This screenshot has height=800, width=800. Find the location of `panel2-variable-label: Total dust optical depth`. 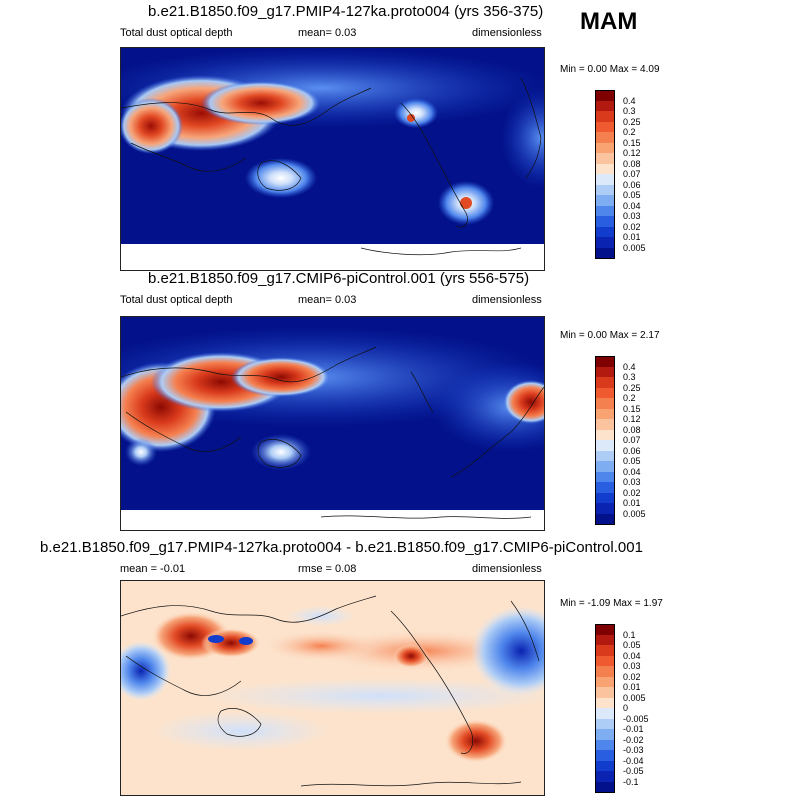

panel2-variable-label: Total dust optical depth is located at coordinates (176, 300).